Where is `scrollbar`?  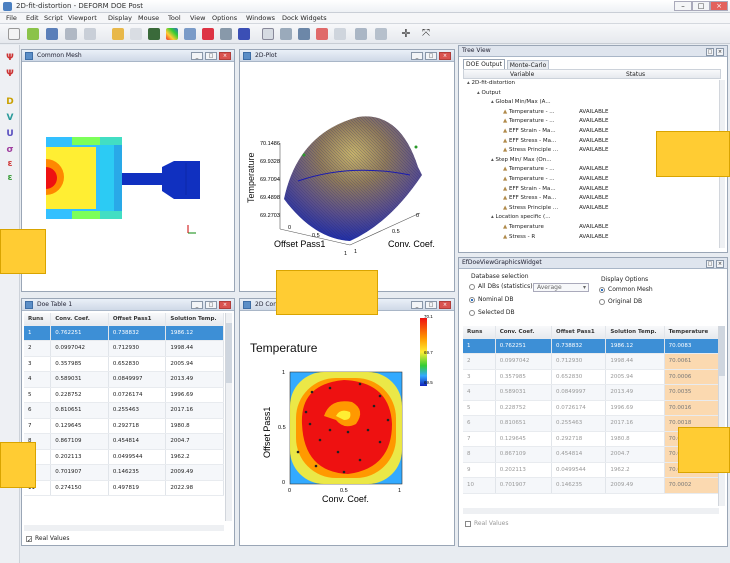
scrollbar is located at coordinates (228, 417).